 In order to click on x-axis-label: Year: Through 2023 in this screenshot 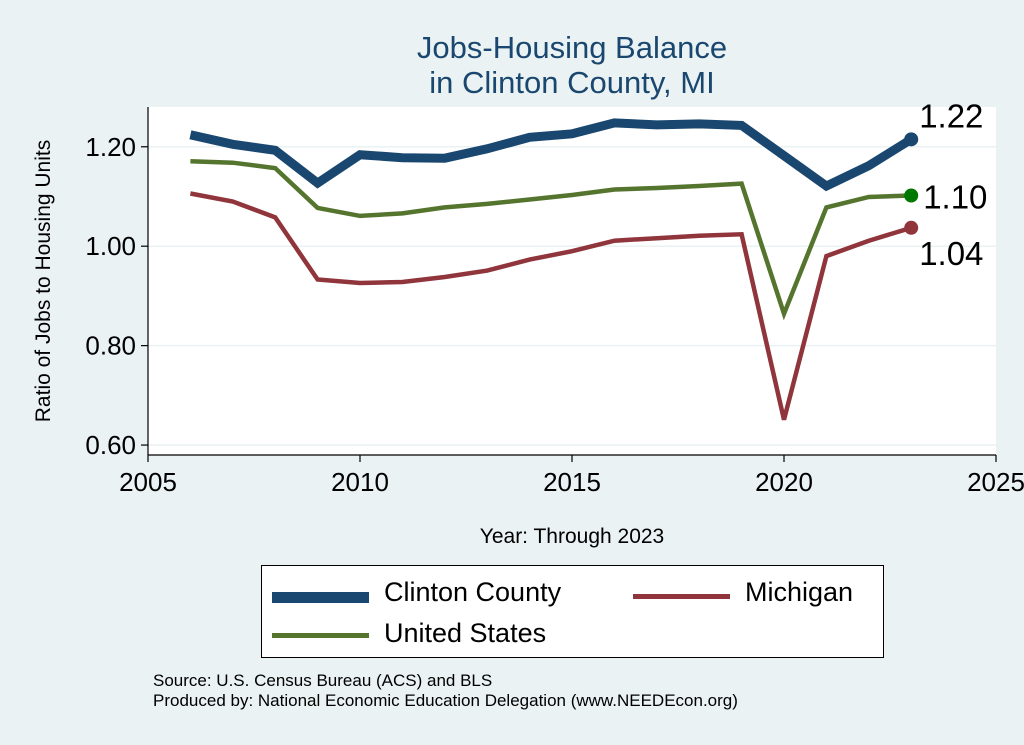, I will do `click(572, 536)`.